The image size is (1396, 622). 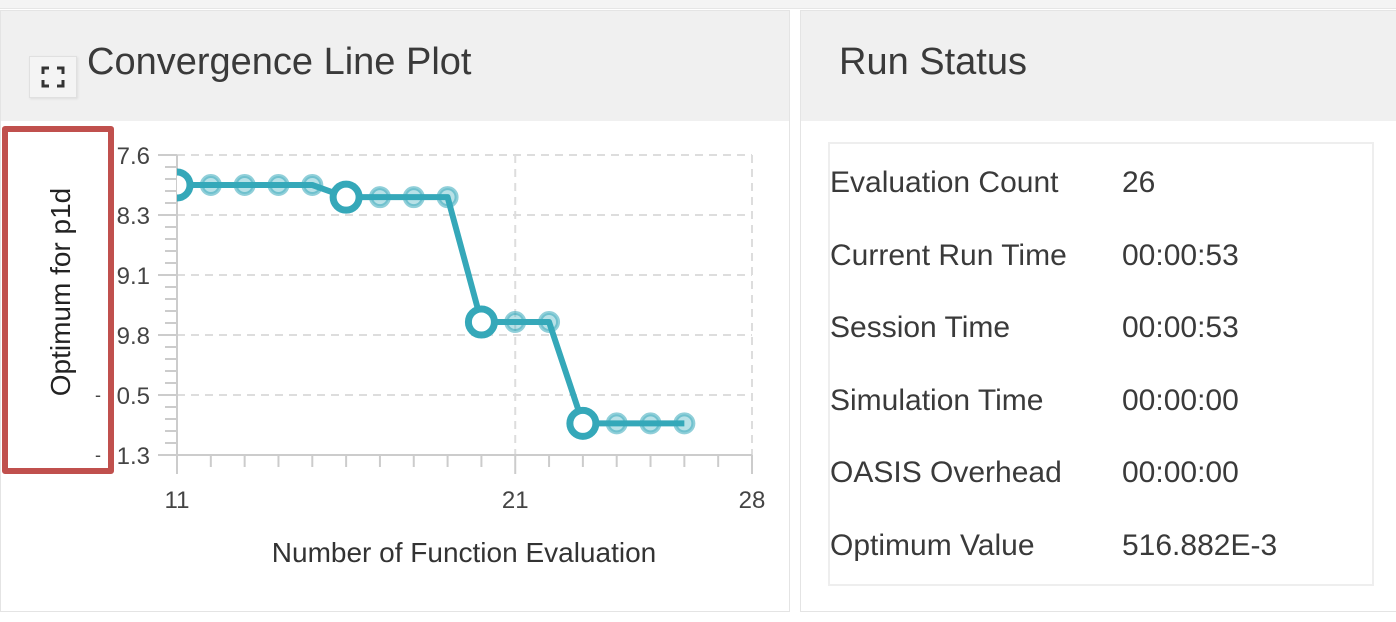 I want to click on highlight-box, so click(x=58, y=300).